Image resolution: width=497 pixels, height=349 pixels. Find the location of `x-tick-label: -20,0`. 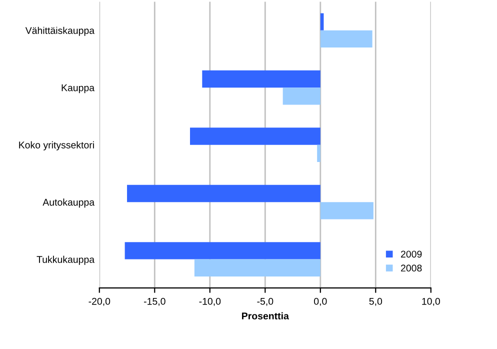

x-tick-label: -20,0 is located at coordinates (99, 302).